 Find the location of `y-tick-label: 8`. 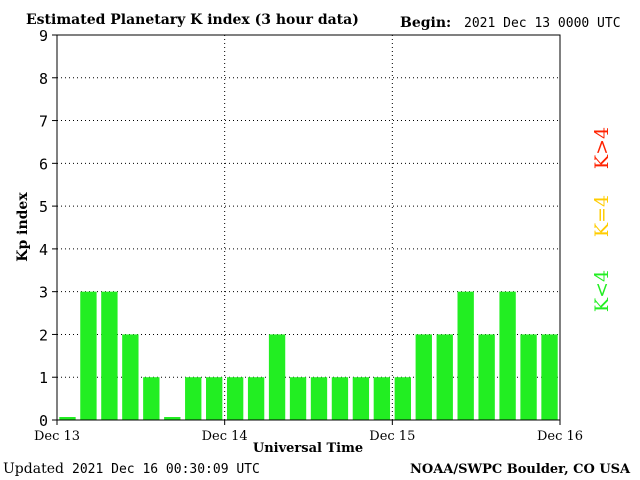

y-tick-label: 8 is located at coordinates (43, 79).